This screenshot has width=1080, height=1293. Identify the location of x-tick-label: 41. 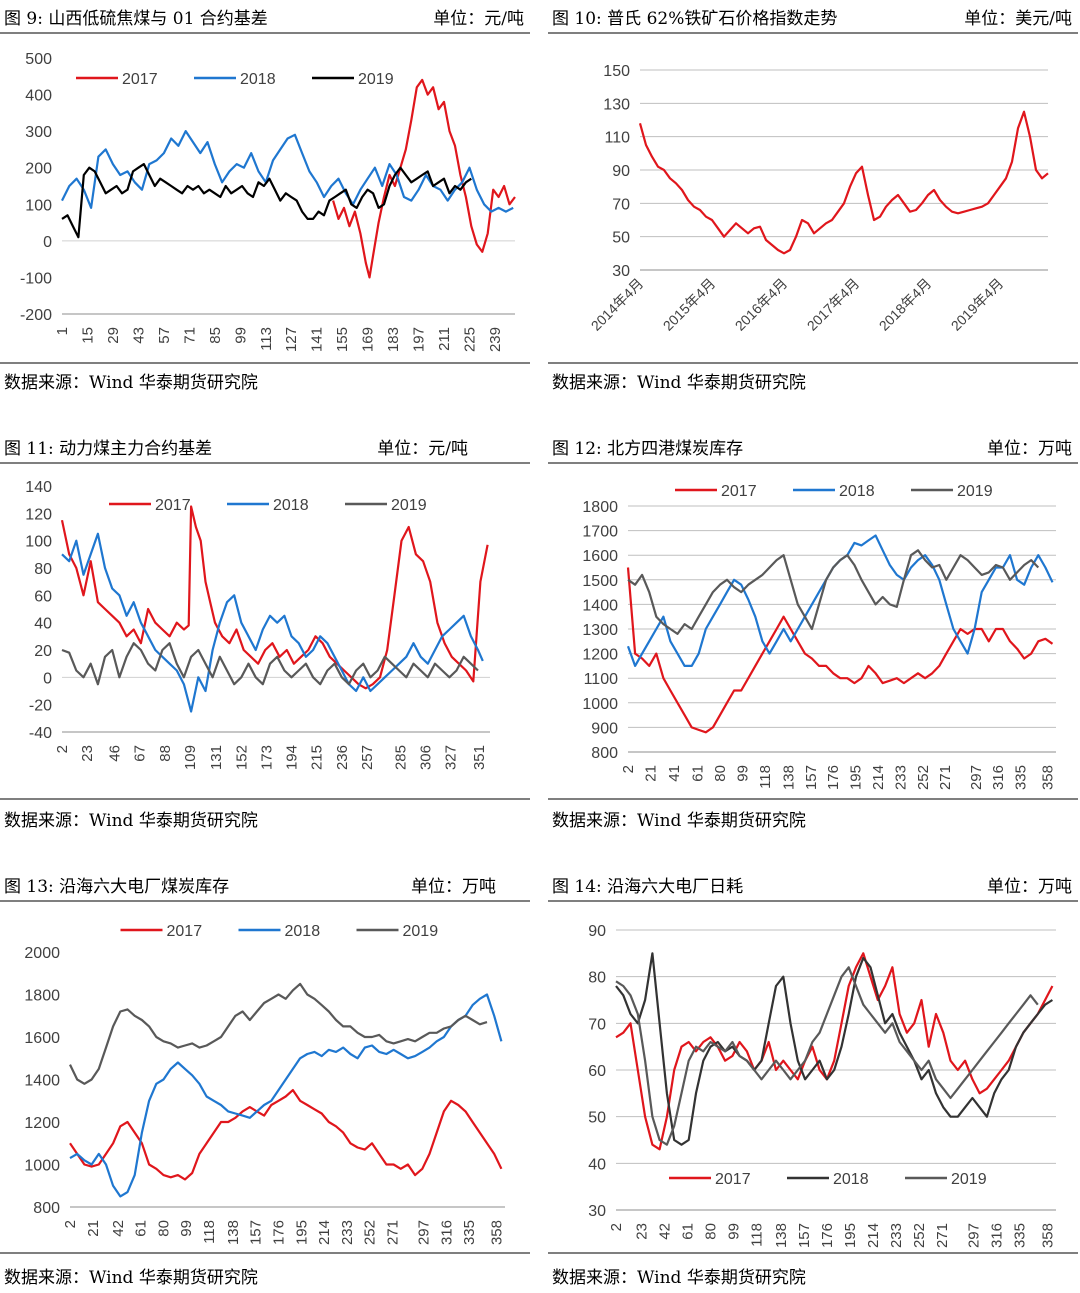
(674, 773).